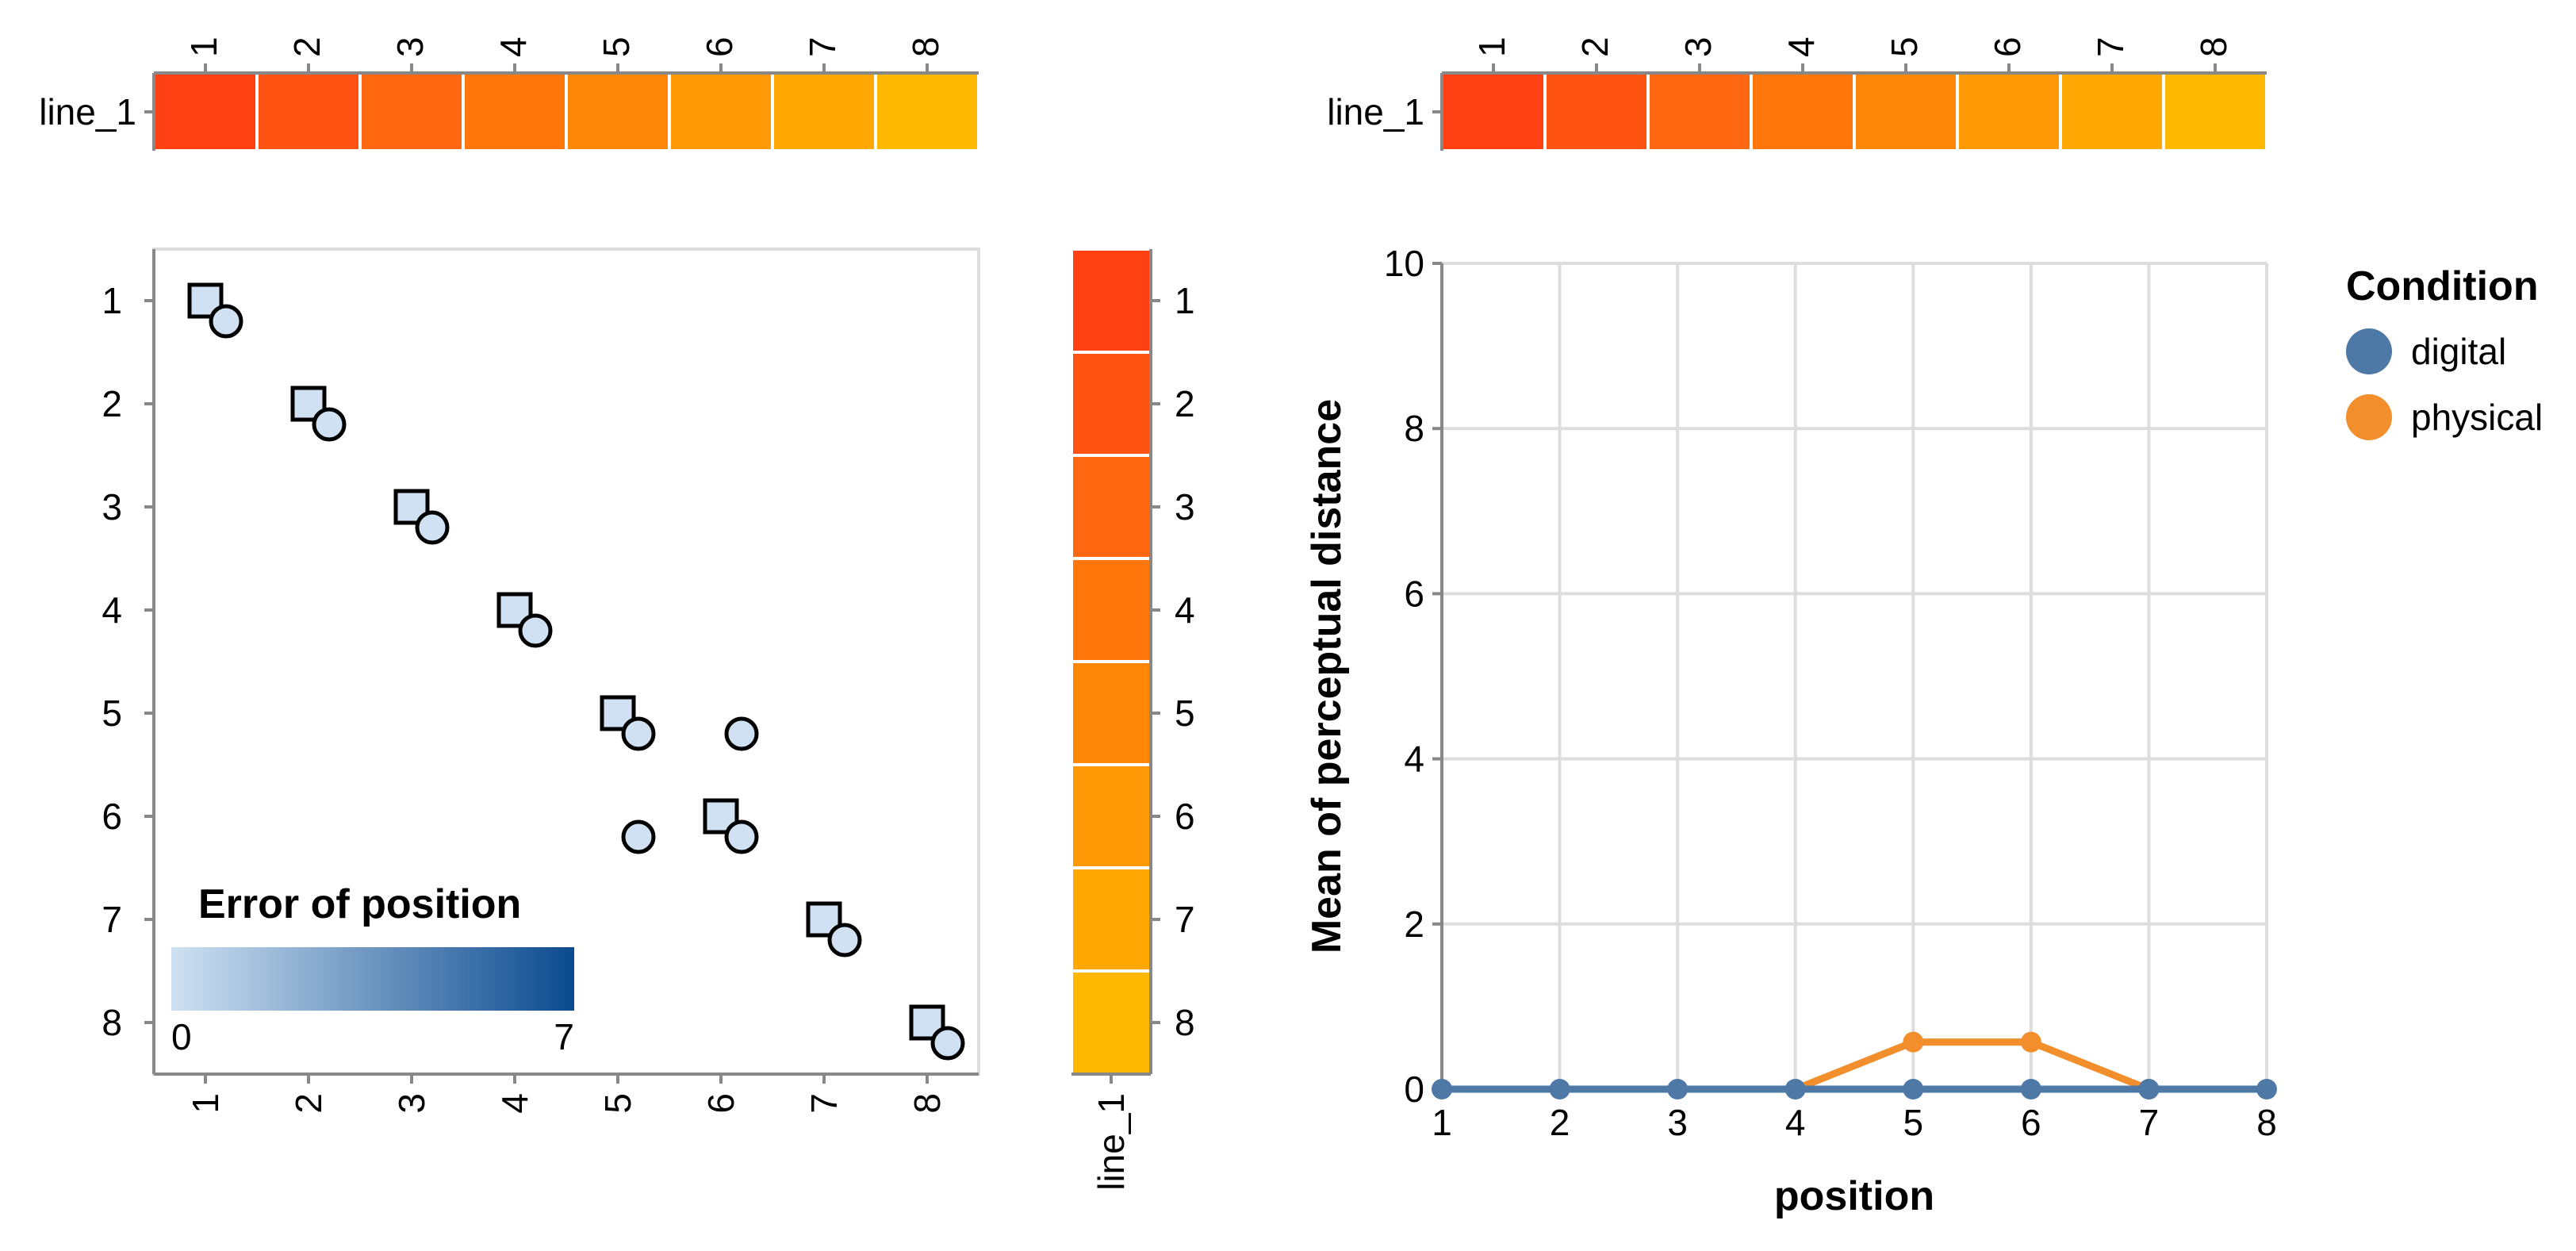 This screenshot has height=1251, width=2576. What do you see at coordinates (411, 1103) in the screenshot?
I see `scatter-x-tick-label: 3` at bounding box center [411, 1103].